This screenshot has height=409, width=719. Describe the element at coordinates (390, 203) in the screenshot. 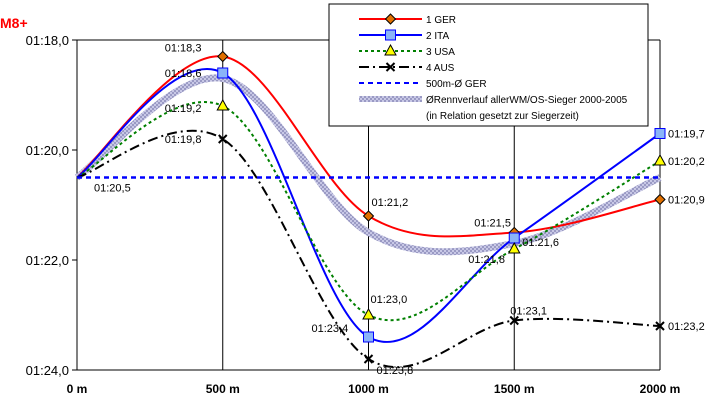

I see `data-label: 01:21,2` at that location.